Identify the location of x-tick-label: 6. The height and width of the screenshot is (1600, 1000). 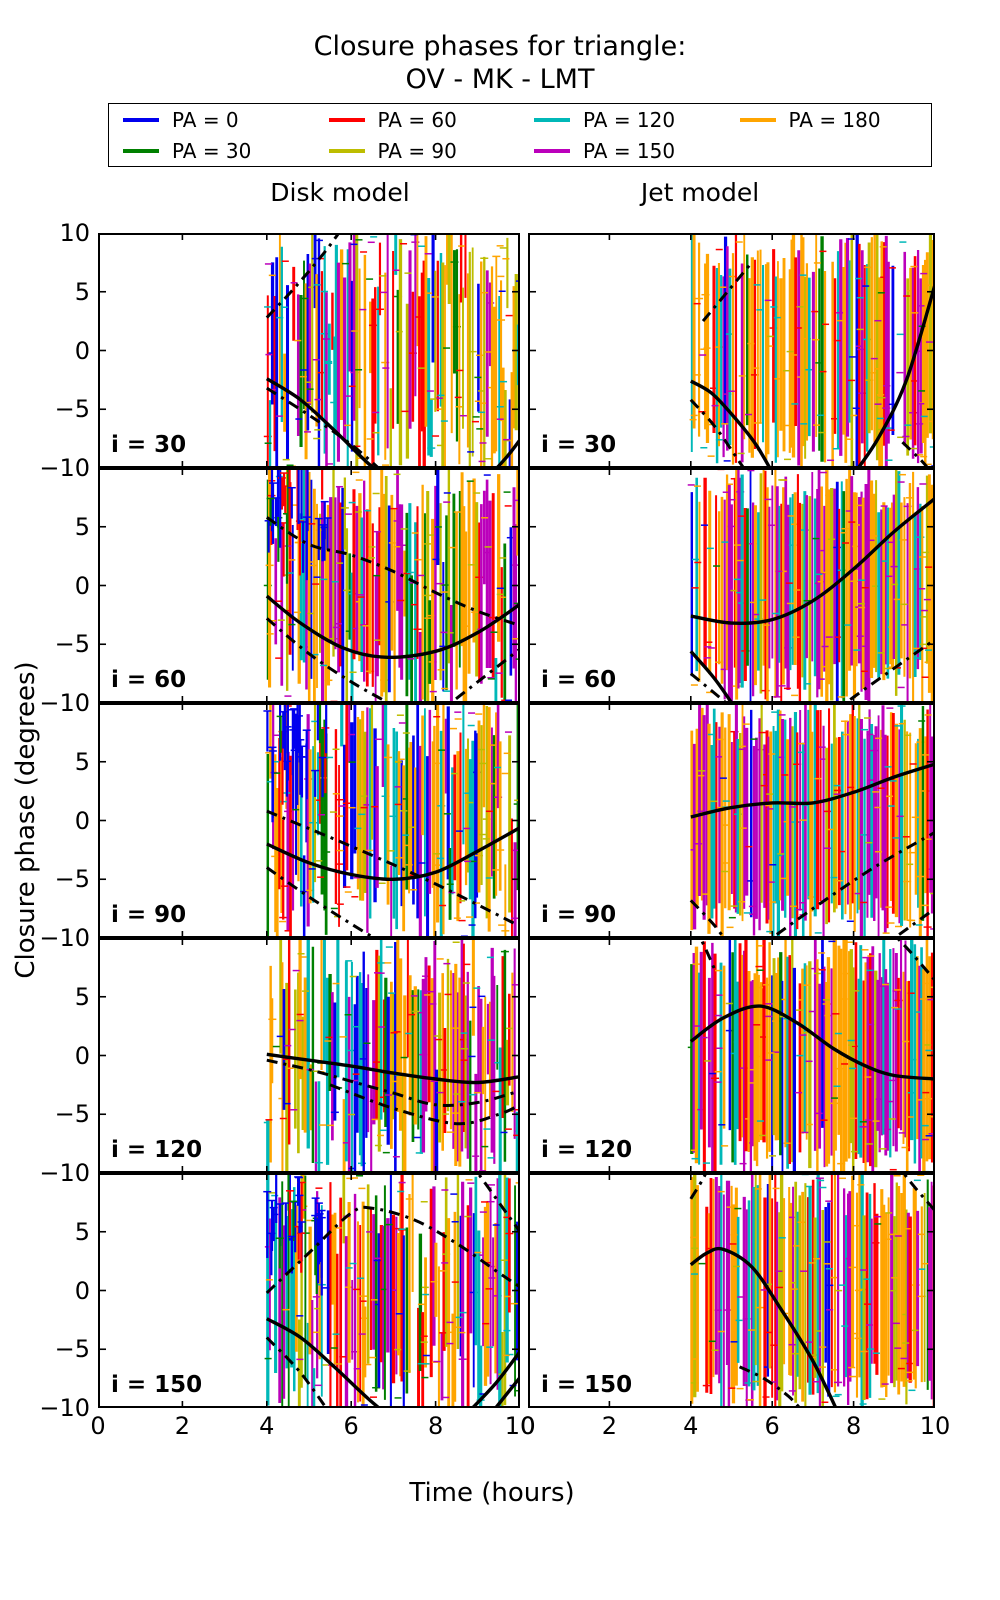
(351, 1426).